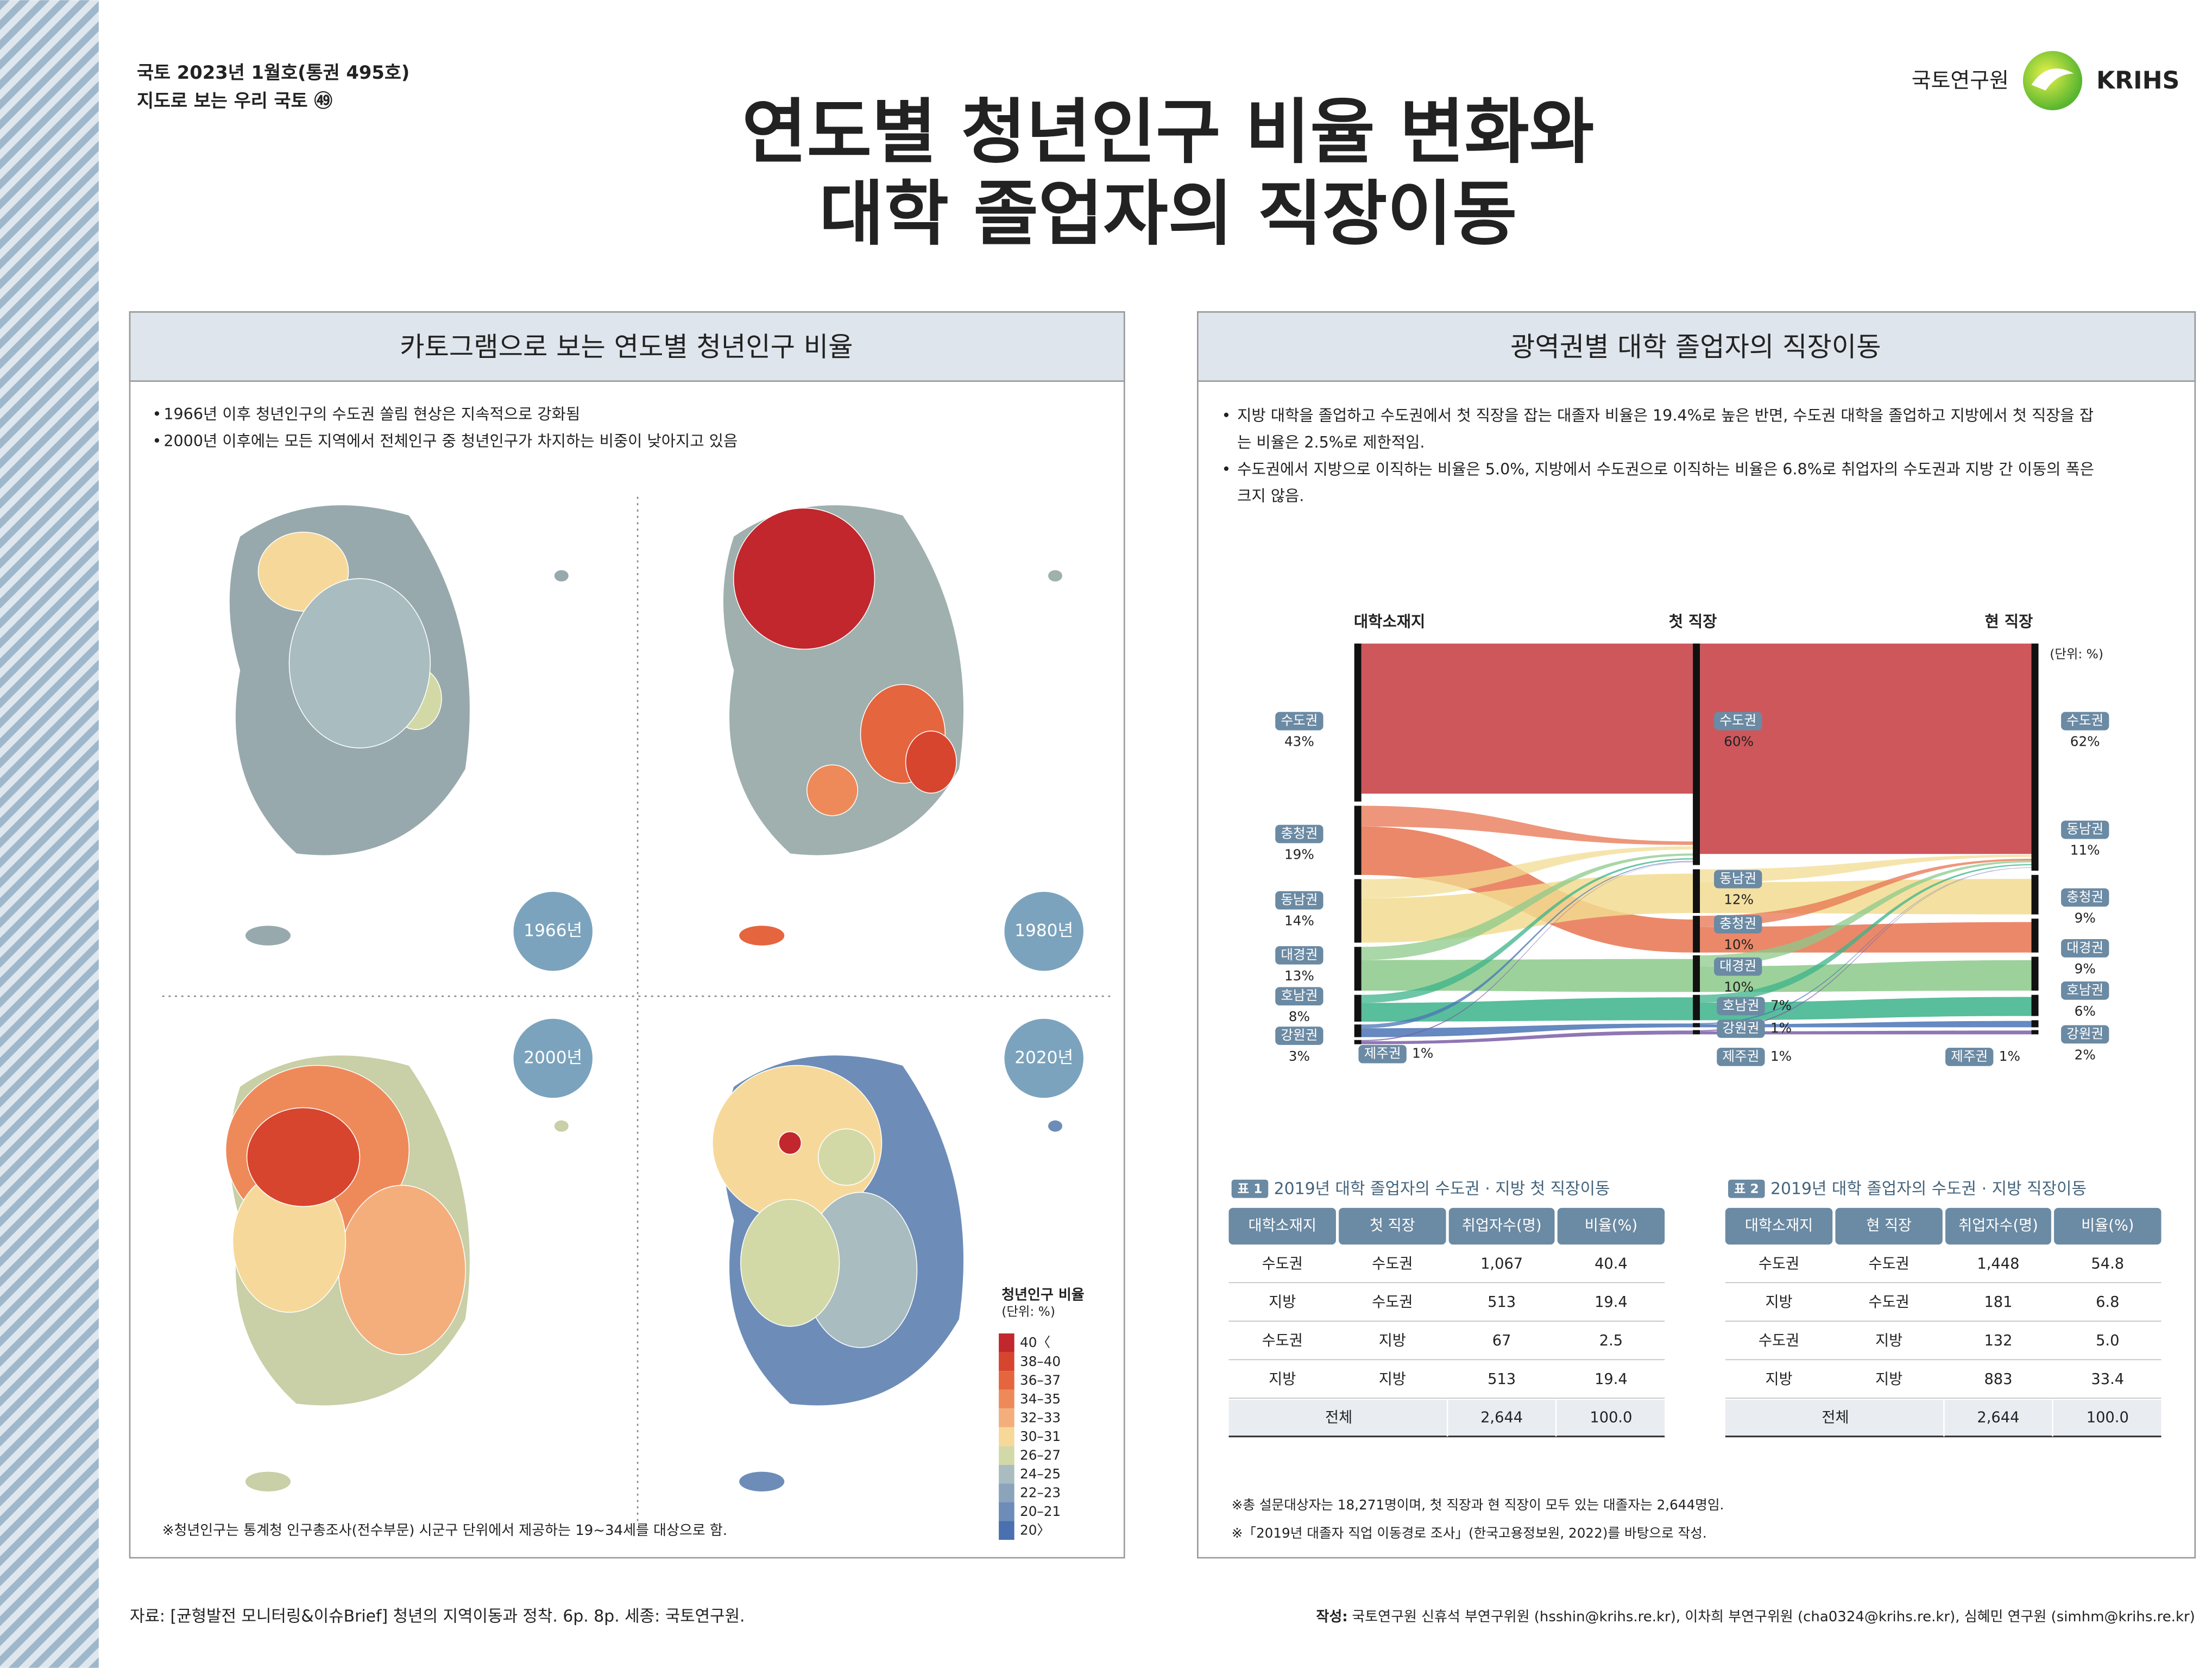 The width and height of the screenshot is (2212, 1668). What do you see at coordinates (1040, 1361) in the screenshot?
I see `legend-label: 38–40` at bounding box center [1040, 1361].